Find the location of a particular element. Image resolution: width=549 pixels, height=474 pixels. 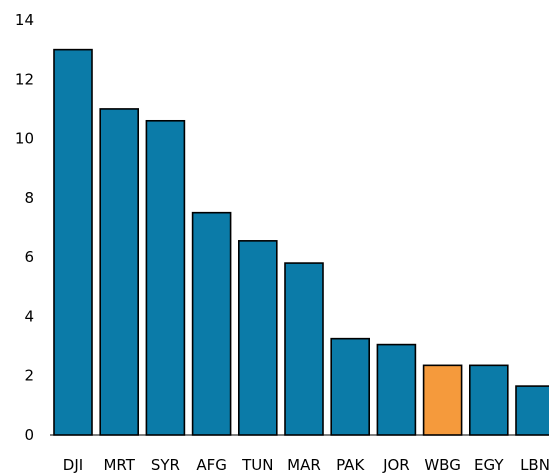

bar-pak is located at coordinates (350, 386).